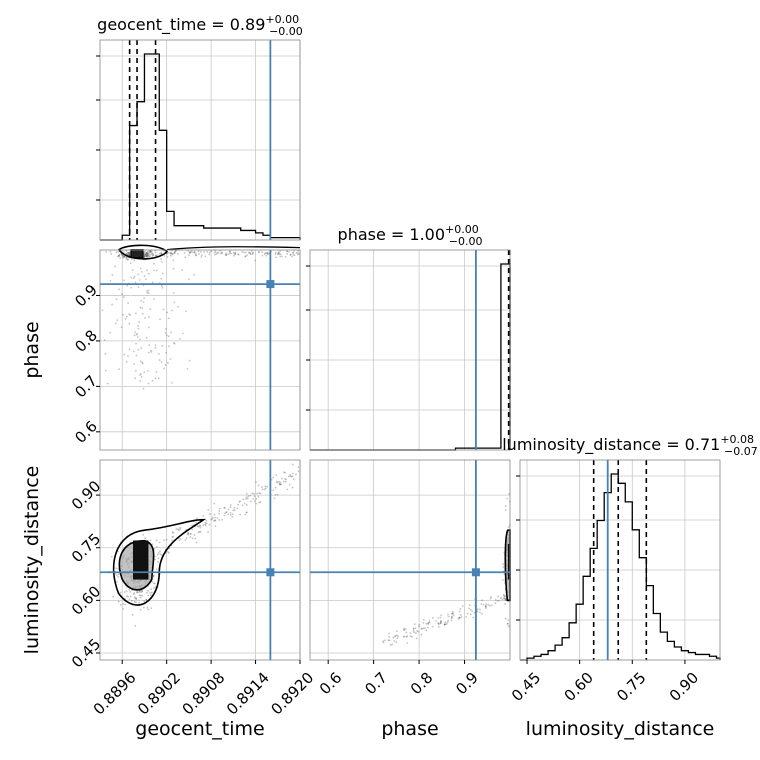  Describe the element at coordinates (737, 439) in the screenshot. I see `title-luminosity_distance-sup: +0.08` at that location.